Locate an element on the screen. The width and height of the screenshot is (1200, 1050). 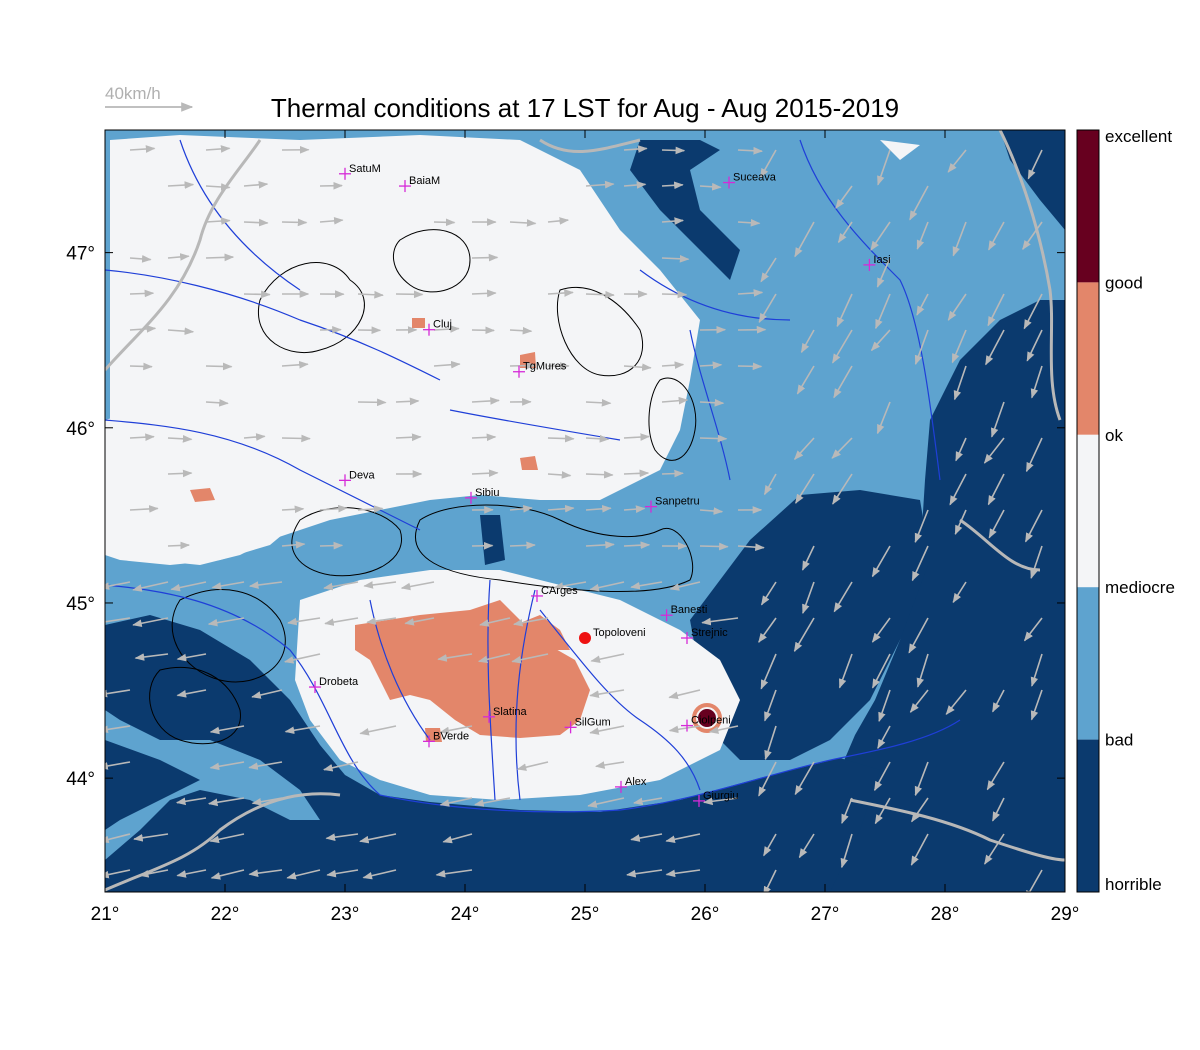
station-marker: Banesti is located at coordinates (684, 613).